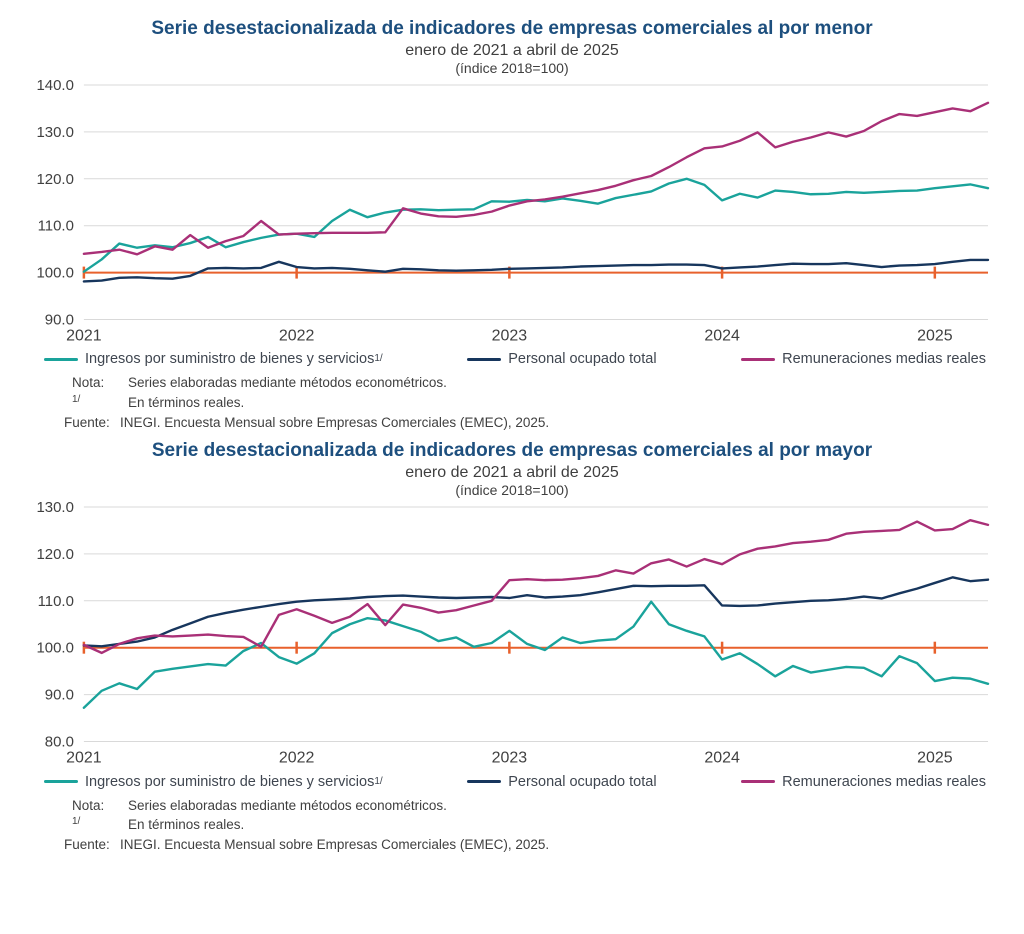 This screenshot has height=934, width=1024. Describe the element at coordinates (59, 742) in the screenshot. I see `y-axis-tick-label: 80.0` at that location.